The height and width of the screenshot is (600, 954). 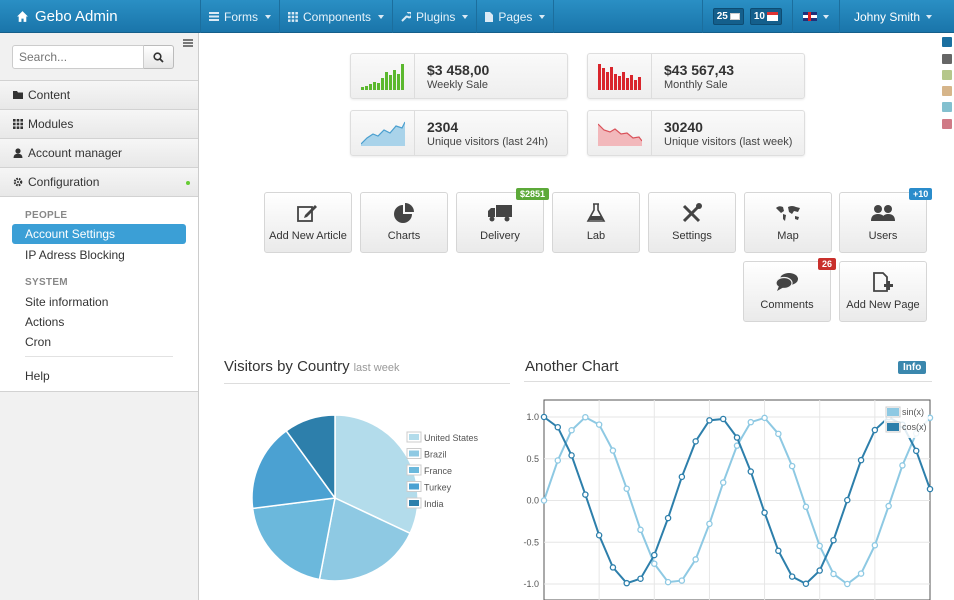 What do you see at coordinates (435, 16) in the screenshot?
I see `nav-plugins: Plugins` at bounding box center [435, 16].